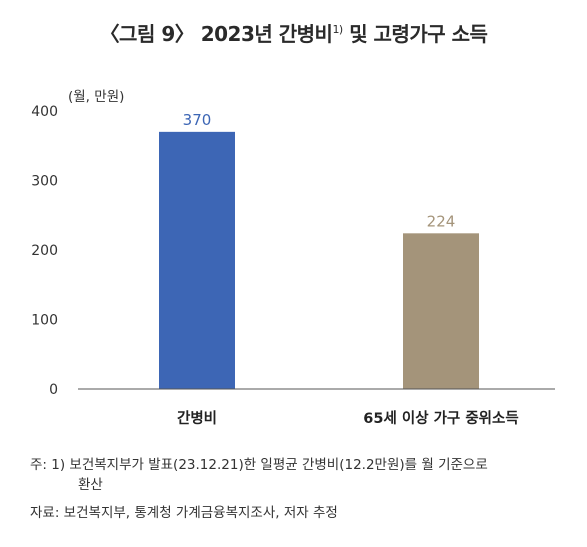 The image size is (587, 547). I want to click on y-tick-label: 400, so click(44, 112).